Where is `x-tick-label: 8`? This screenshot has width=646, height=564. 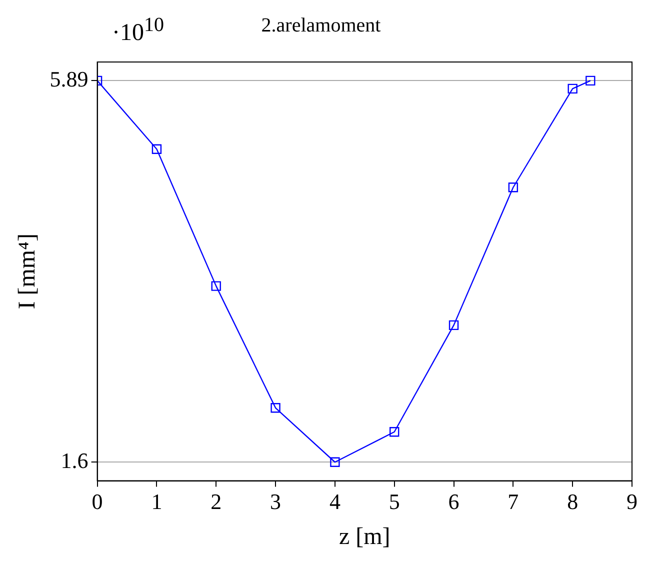
x-tick-label: 8 is located at coordinates (572, 501).